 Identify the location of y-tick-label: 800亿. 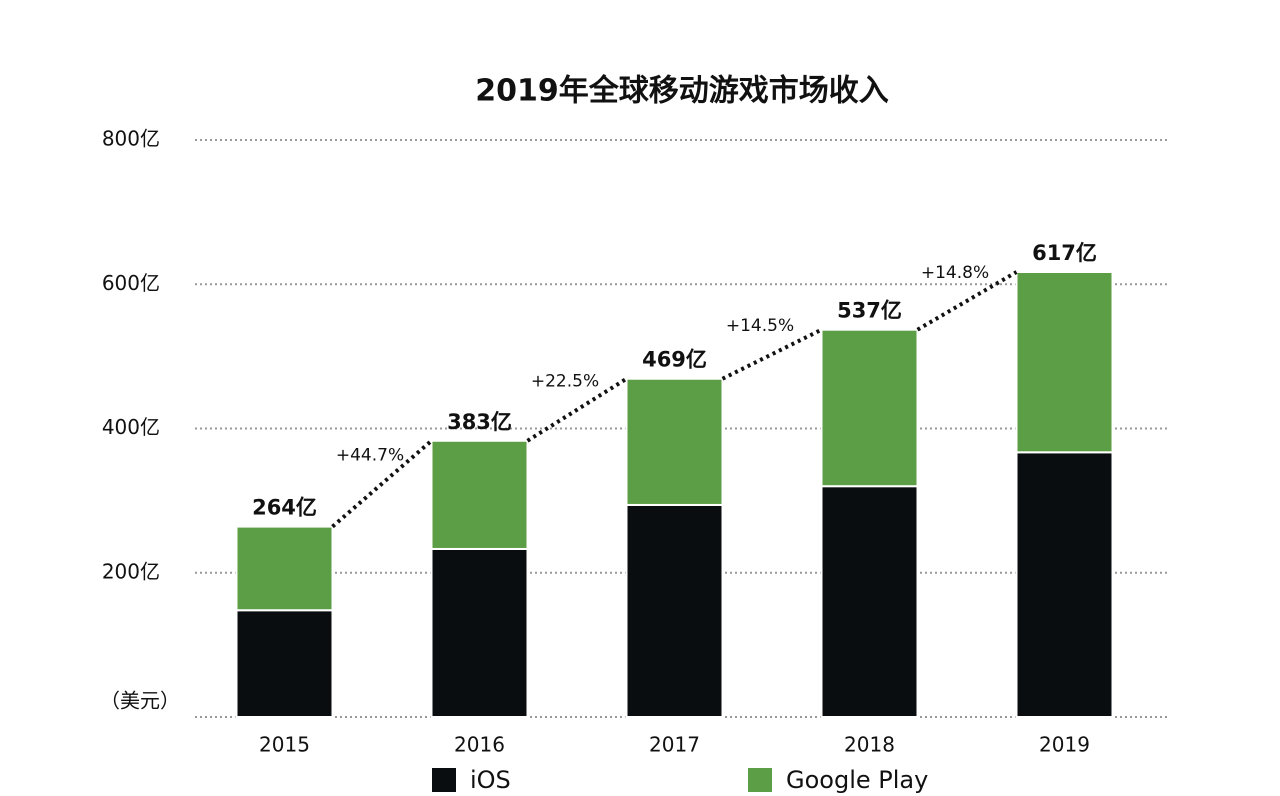
(131, 139).